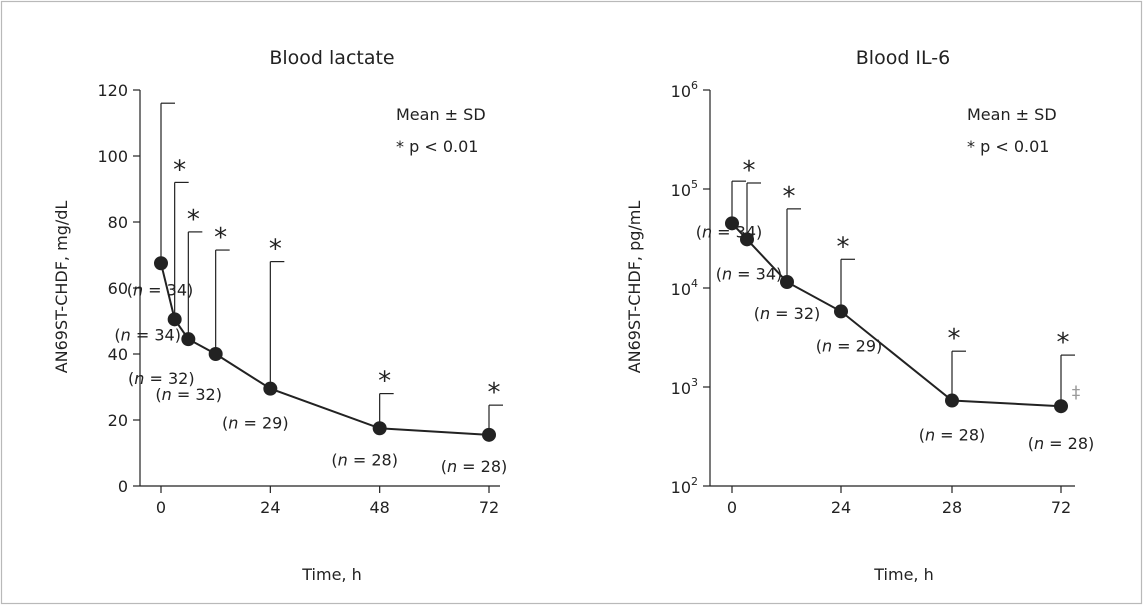  What do you see at coordinates (331, 58) in the screenshot?
I see `chart-title: Blood lactate` at bounding box center [331, 58].